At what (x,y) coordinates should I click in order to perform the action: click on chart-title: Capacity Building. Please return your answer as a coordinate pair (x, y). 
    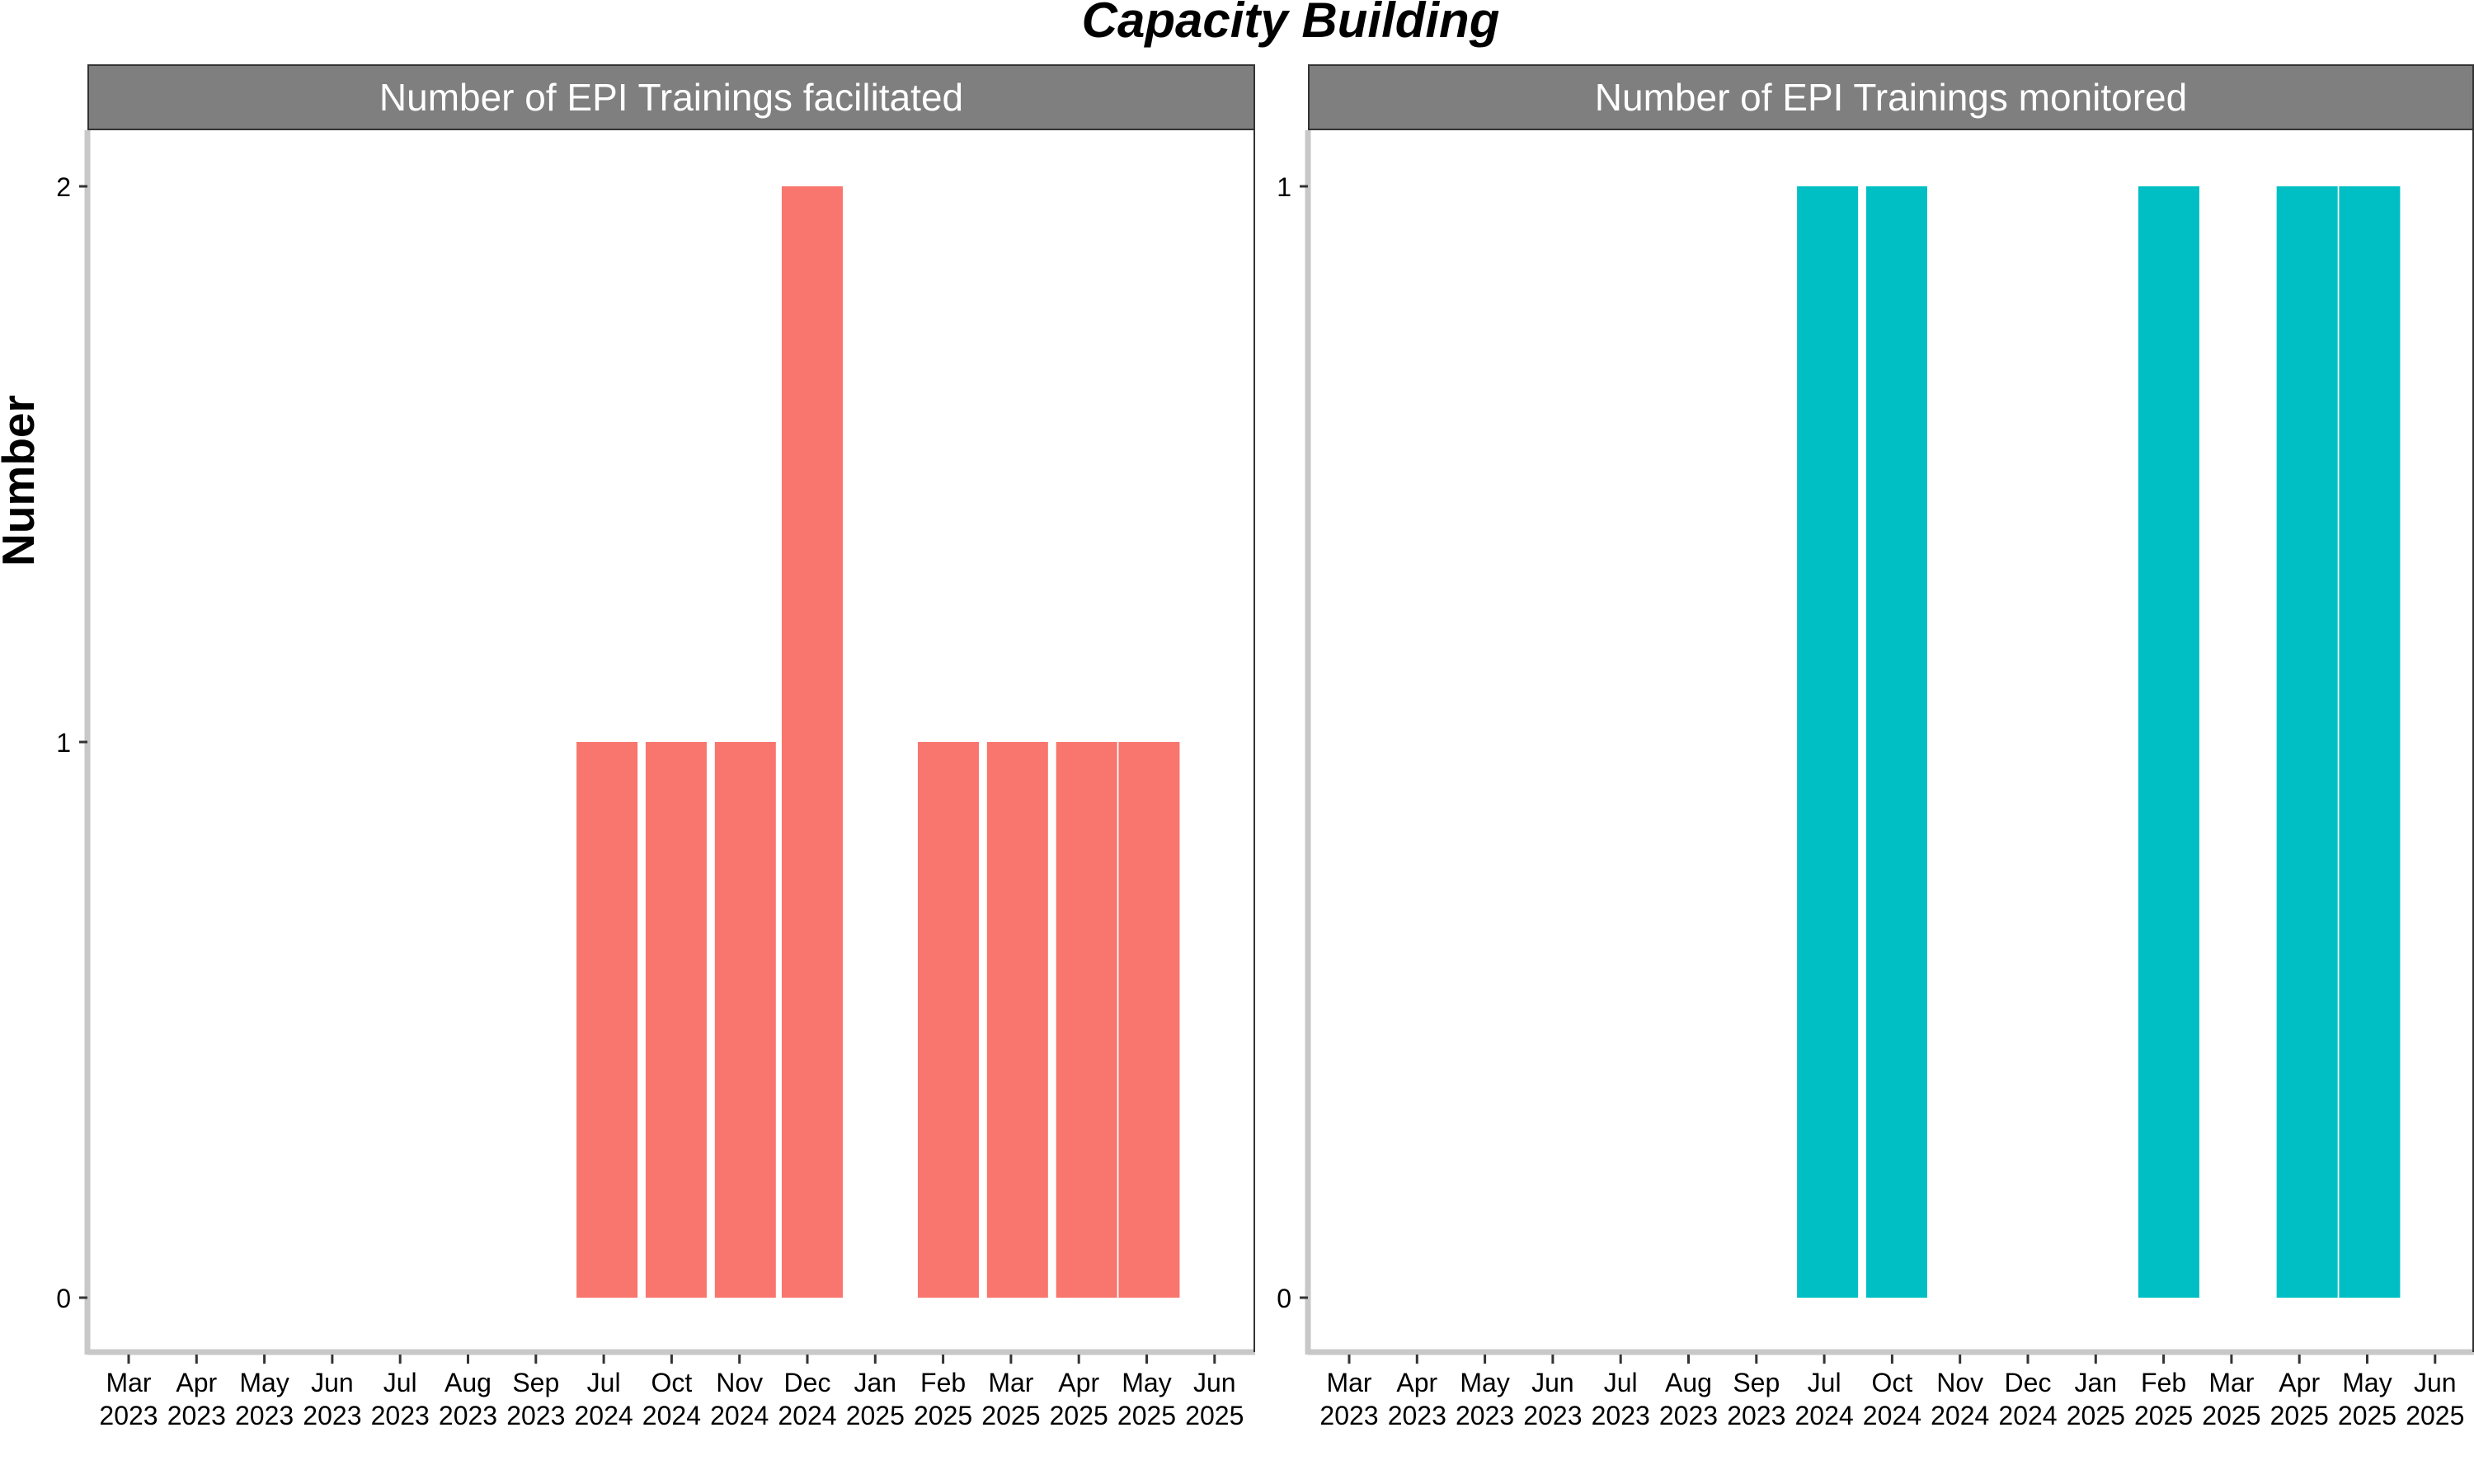
    Looking at the image, I should click on (1290, 24).